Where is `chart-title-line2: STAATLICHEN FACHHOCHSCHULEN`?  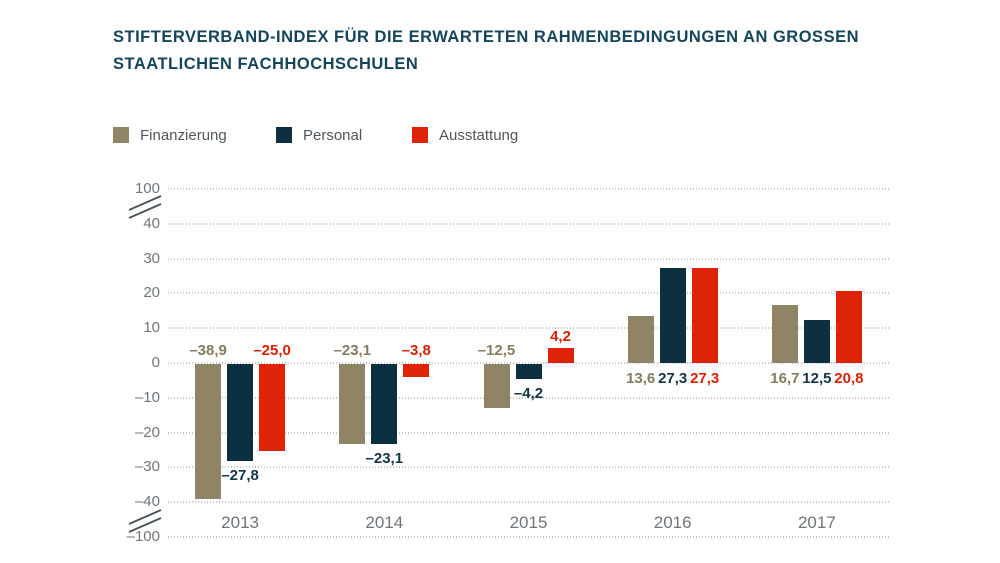 chart-title-line2: STAATLICHEN FACHHOCHSCHULEN is located at coordinates (266, 64).